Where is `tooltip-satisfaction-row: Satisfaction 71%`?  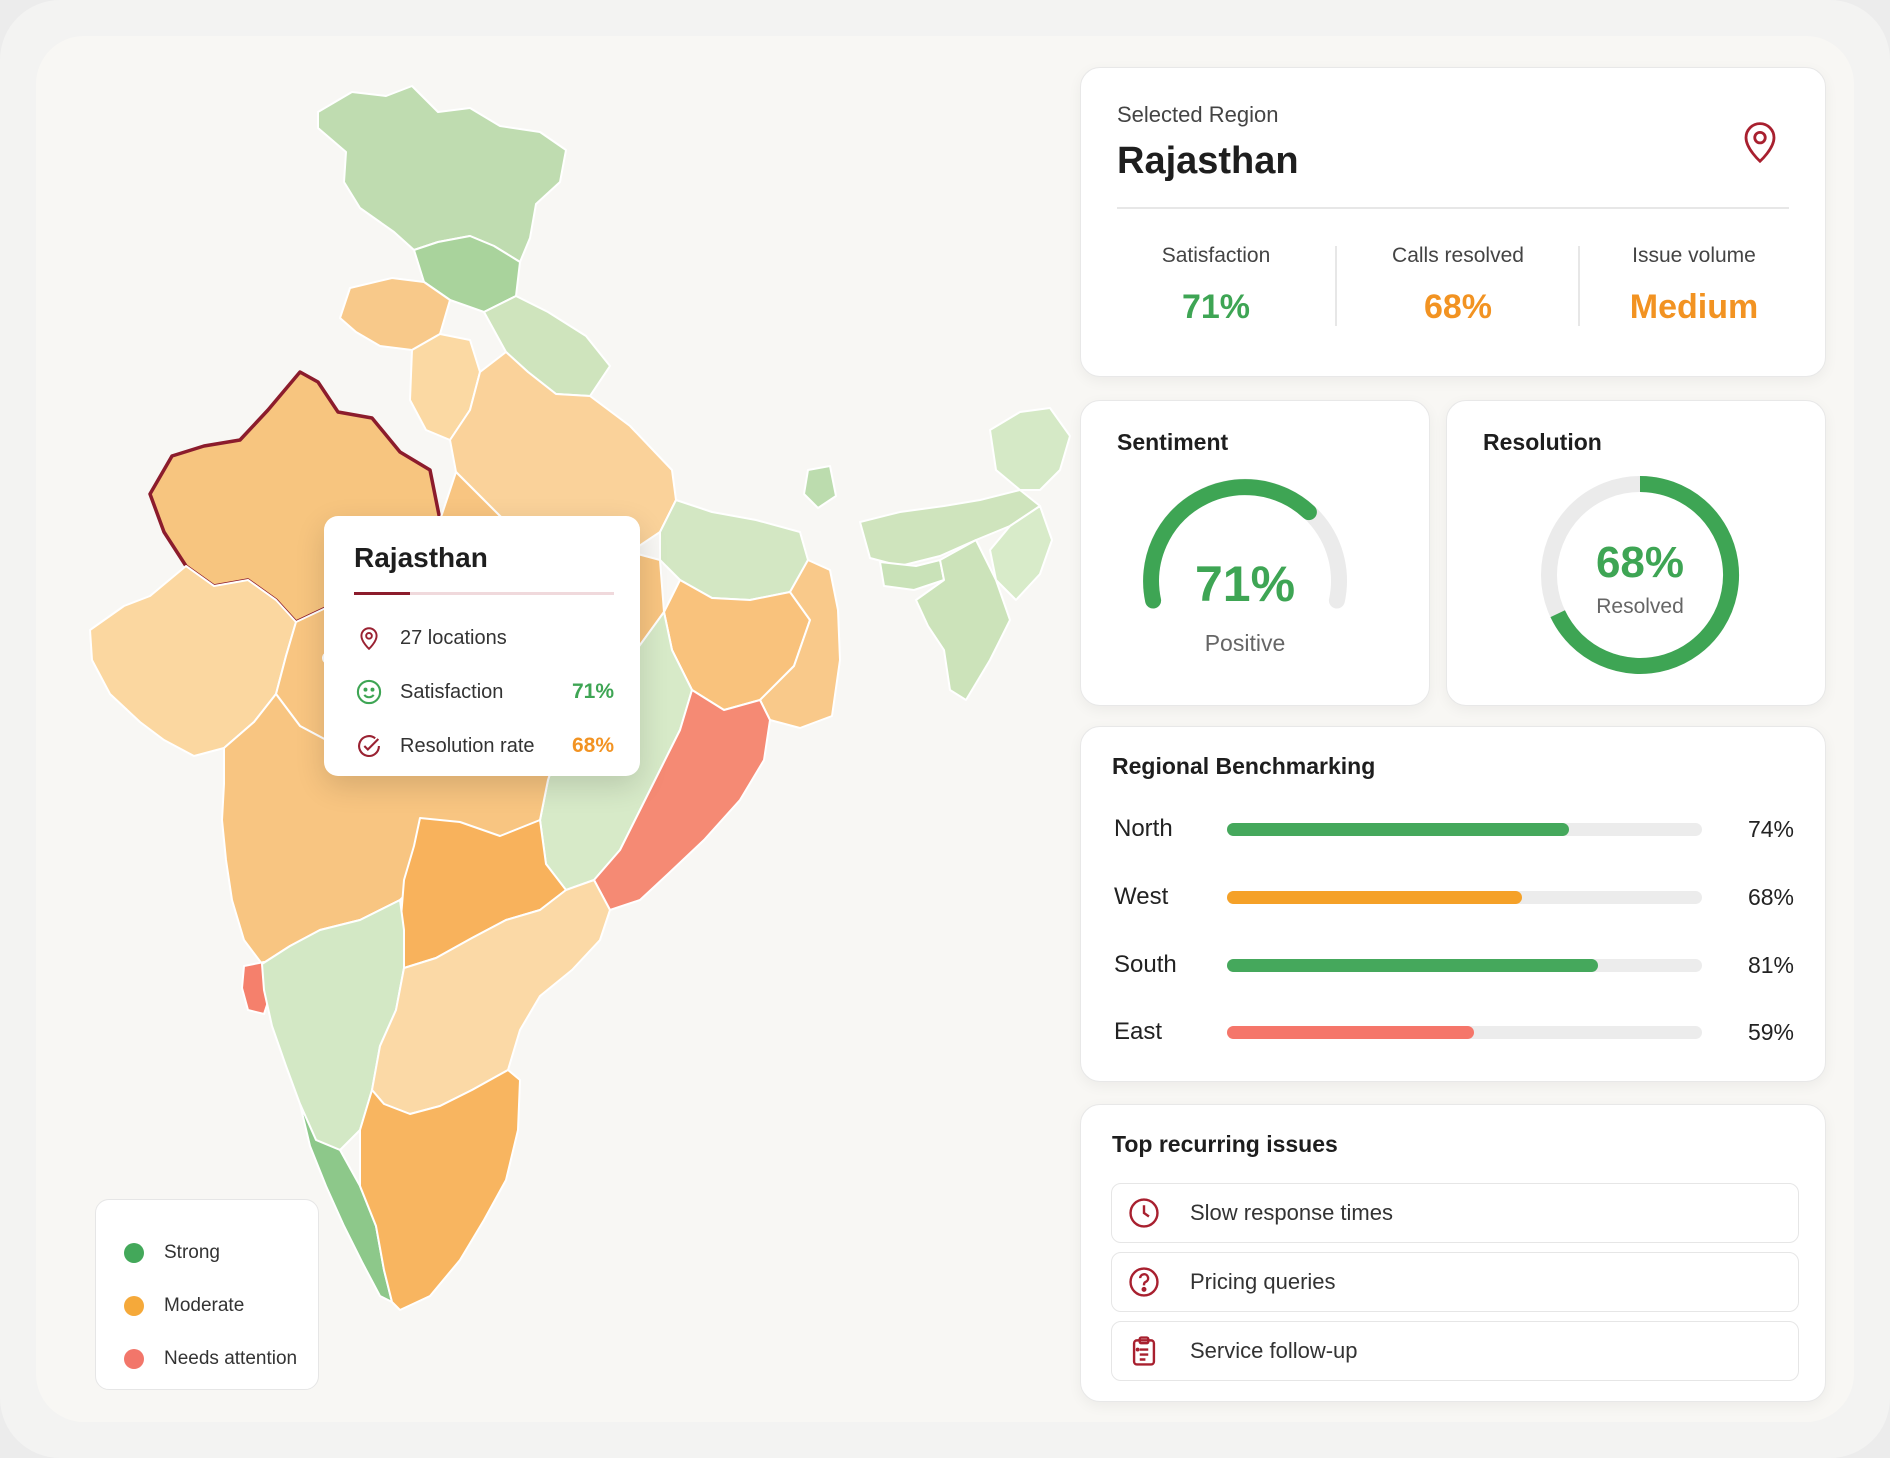
tooltip-satisfaction-row: Satisfaction 71% is located at coordinates (484, 692).